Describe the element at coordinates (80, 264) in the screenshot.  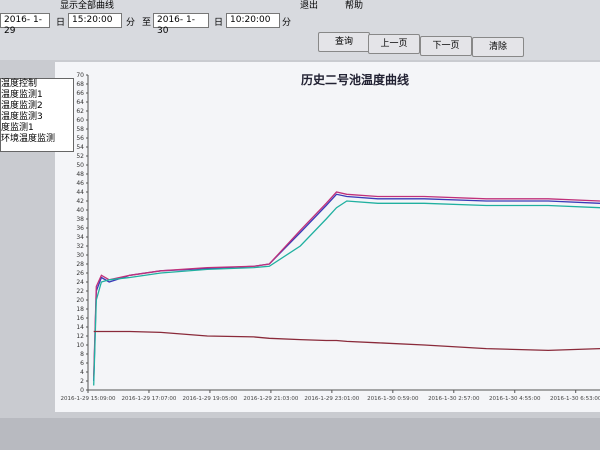
I see `y-tick-label: 28` at that location.